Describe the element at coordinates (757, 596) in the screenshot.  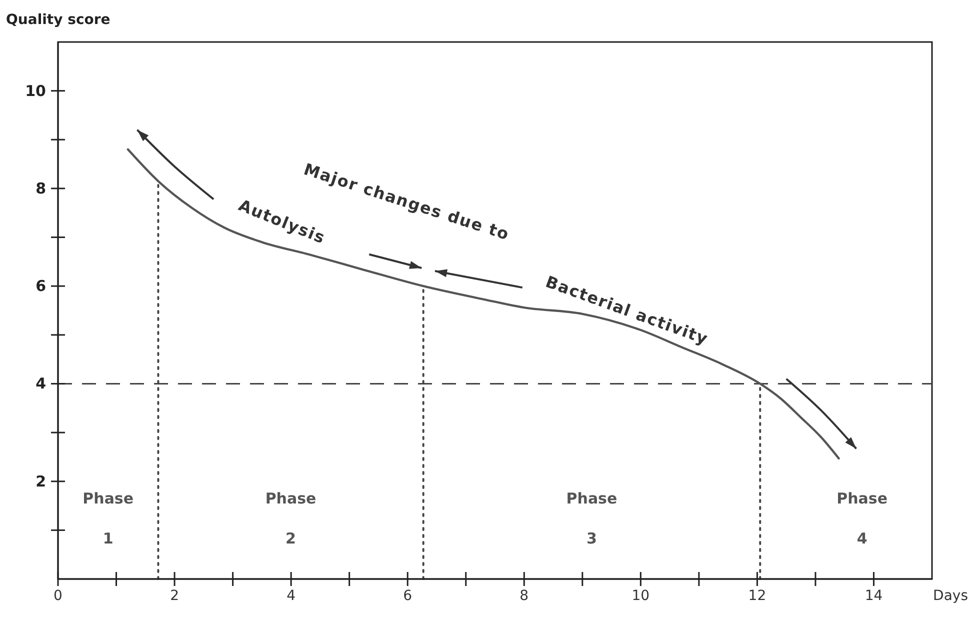
I see `x-tick-label: 12` at that location.